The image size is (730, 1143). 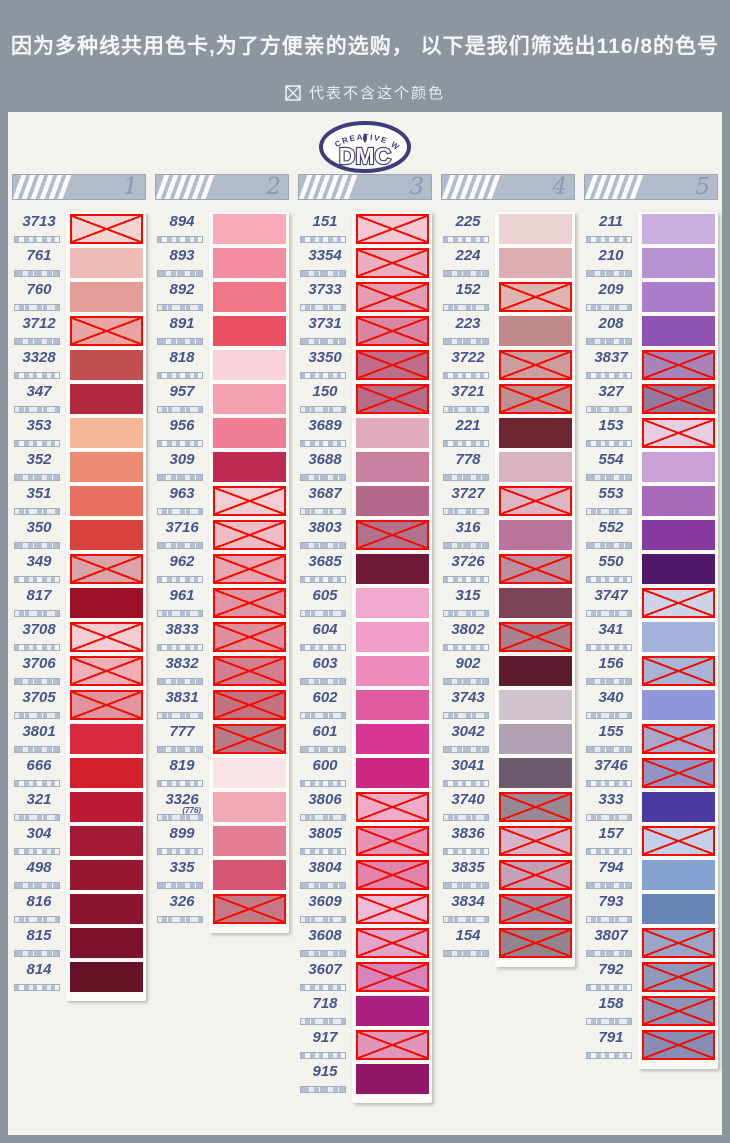 What do you see at coordinates (365, 501) in the screenshot?
I see `thread-row: 3687` at bounding box center [365, 501].